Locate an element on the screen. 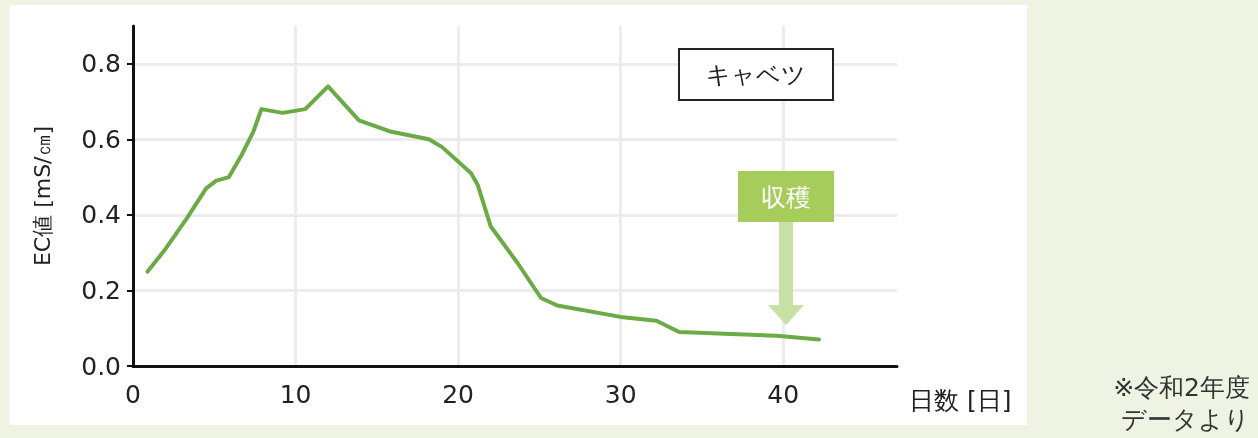 The image size is (1258, 438). y-tick-label: 0.4 is located at coordinates (101, 215).